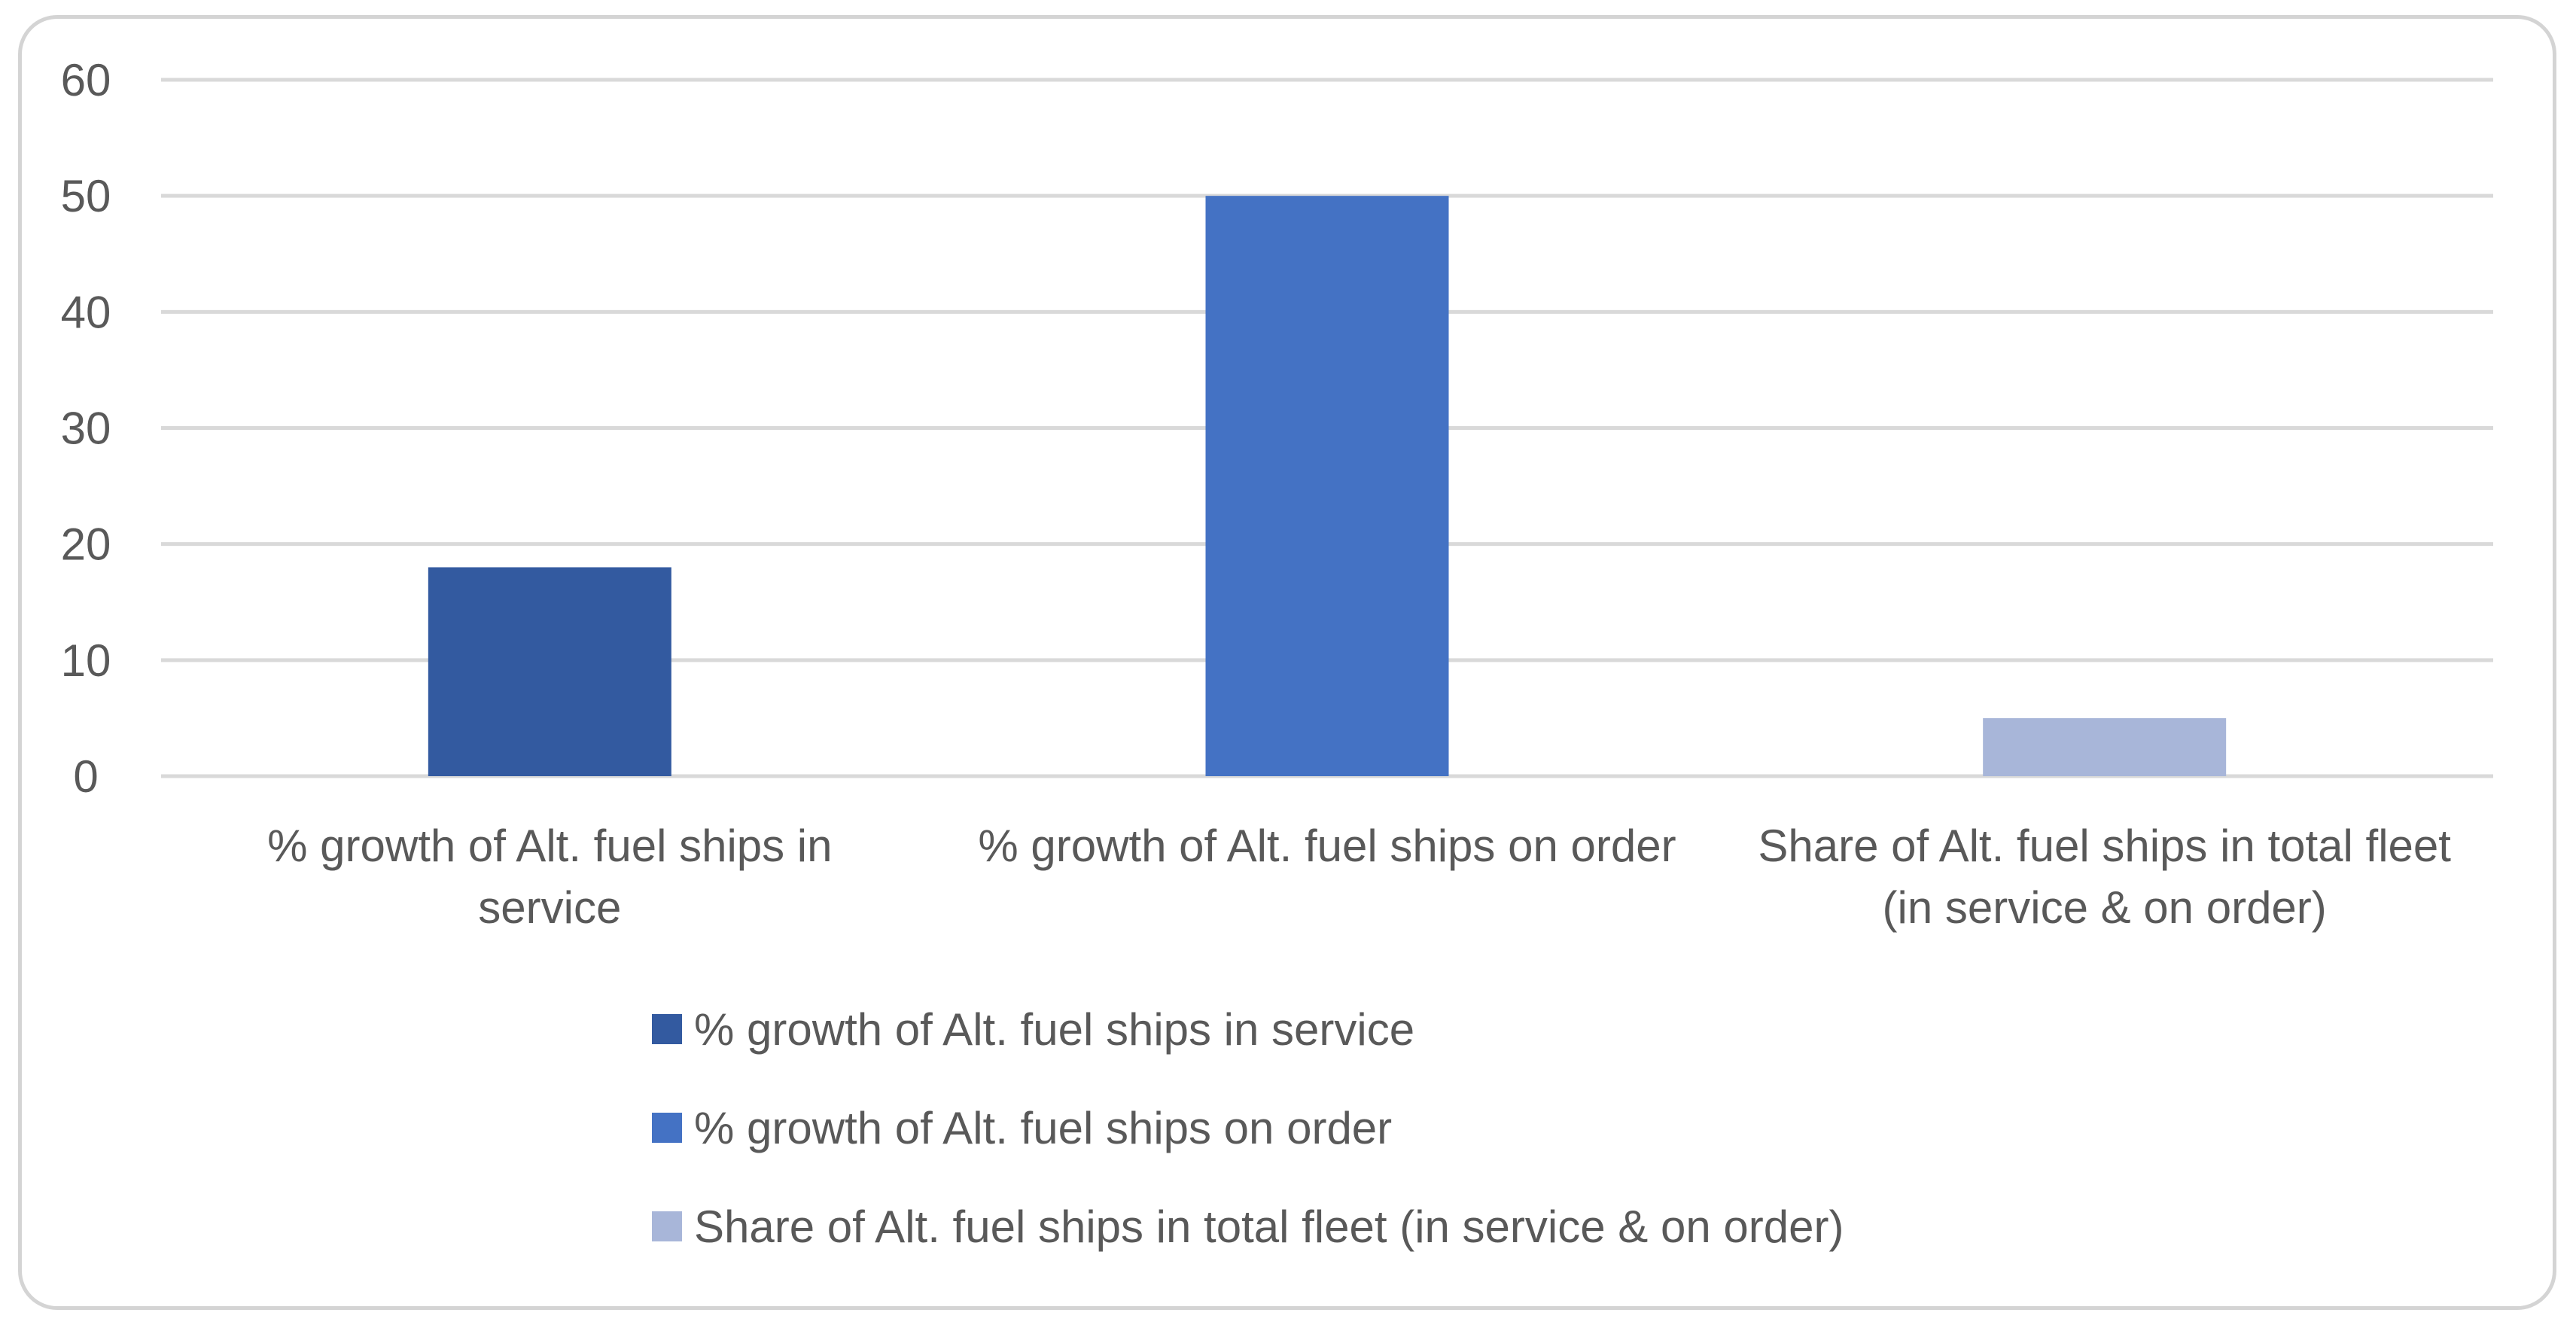 The image size is (2576, 1328). I want to click on y-tick-label: 30, so click(86, 429).